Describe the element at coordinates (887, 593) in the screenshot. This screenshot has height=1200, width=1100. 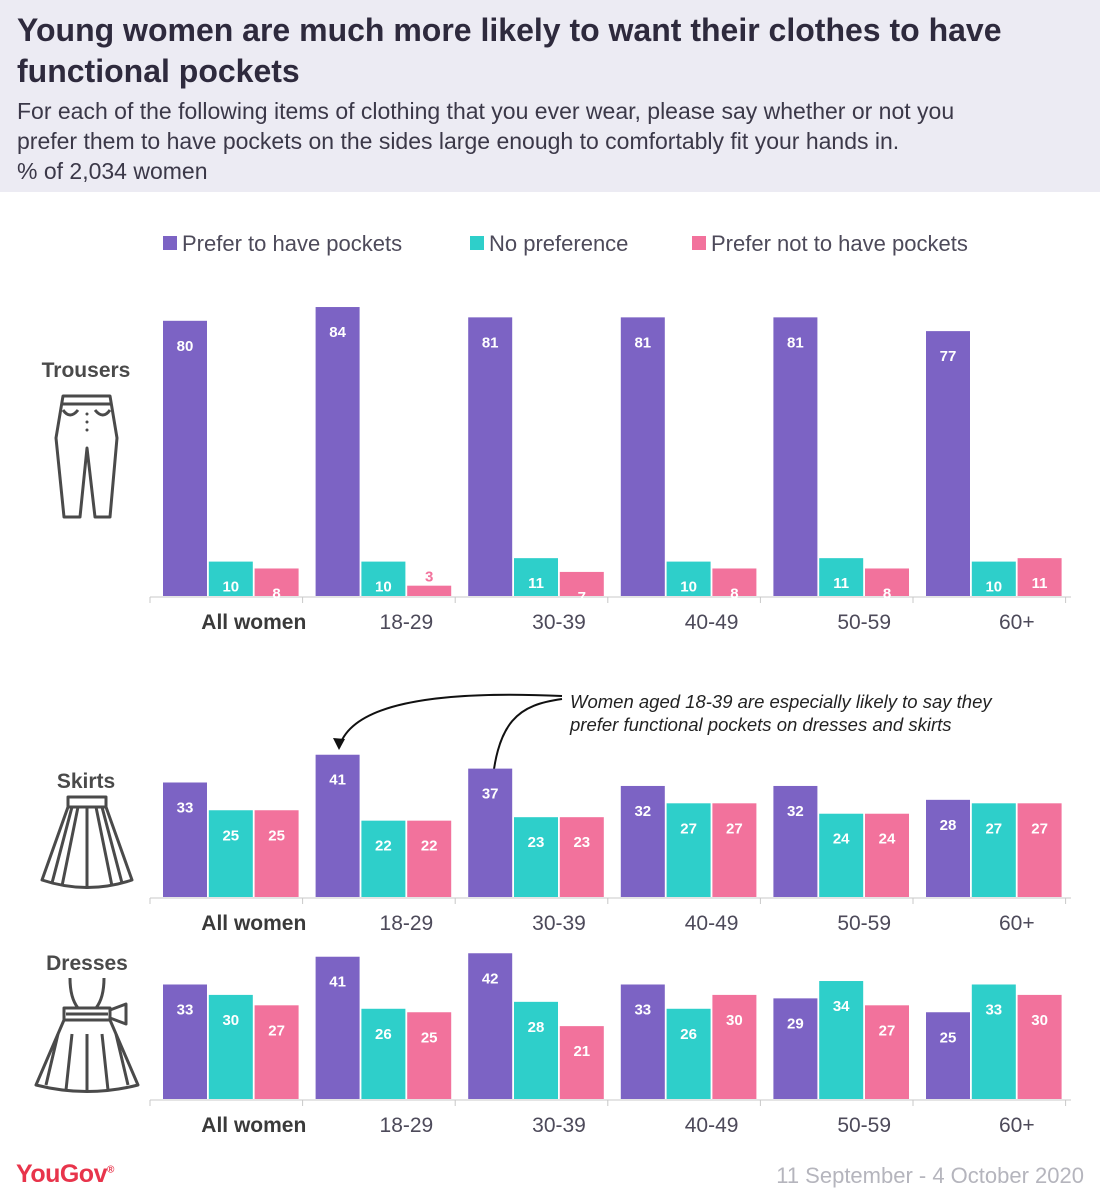
I see `data-label-trousers-50-59-prefer-not-to-have-pockets: 8` at that location.